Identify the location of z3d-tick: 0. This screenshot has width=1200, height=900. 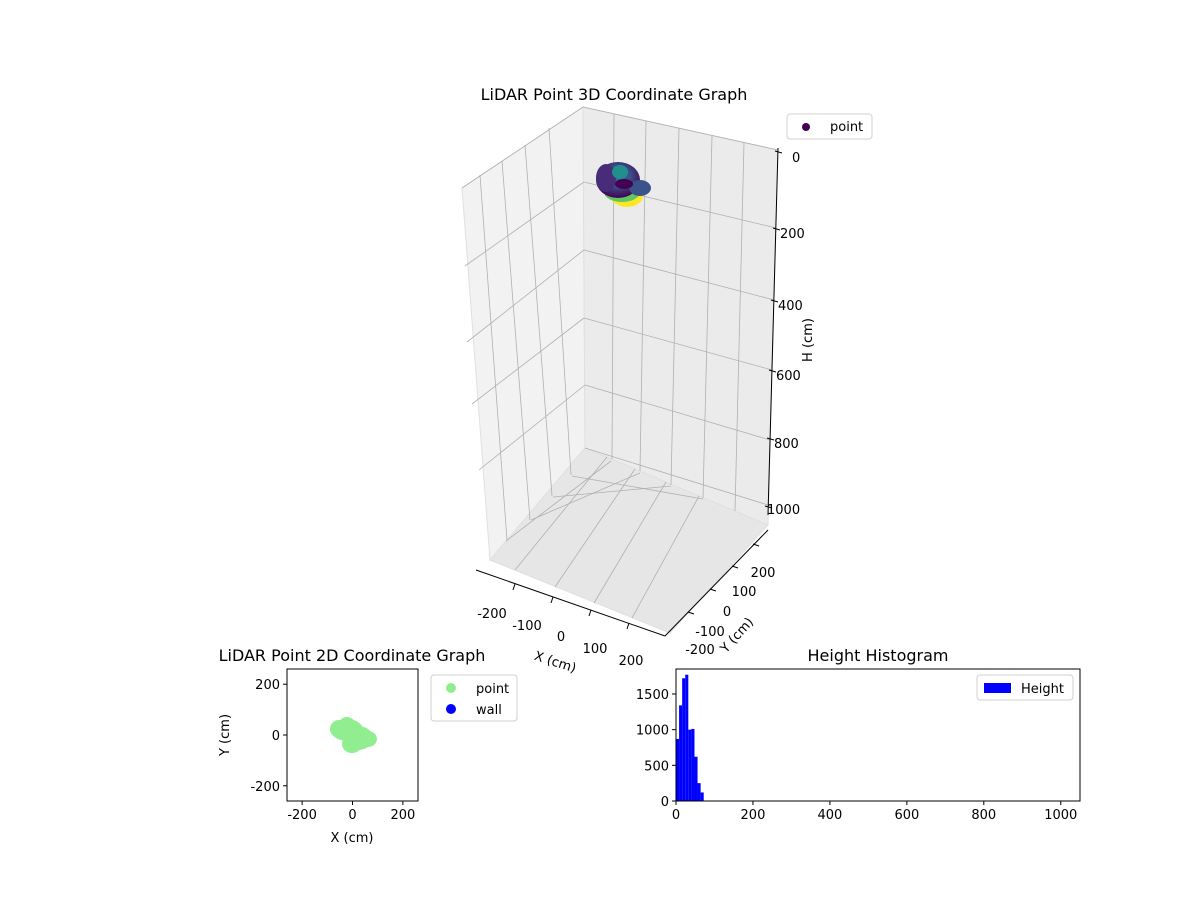
(796, 158).